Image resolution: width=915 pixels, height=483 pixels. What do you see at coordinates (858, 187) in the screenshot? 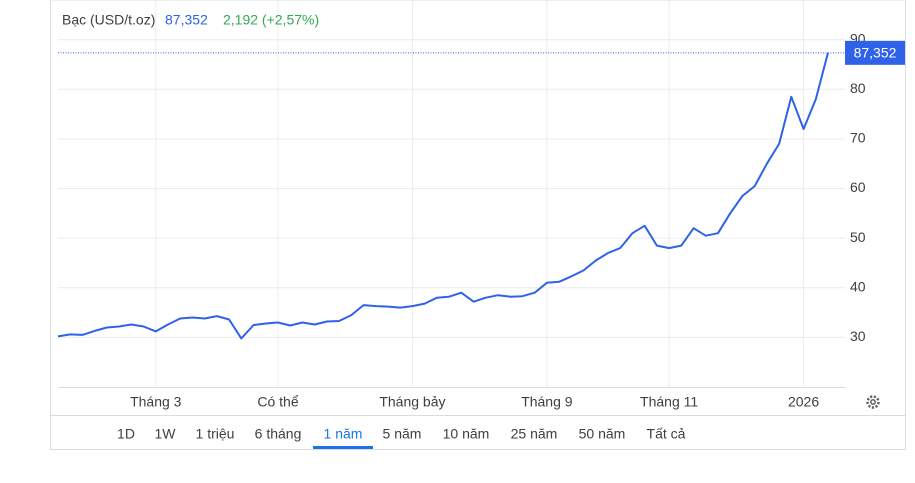
I see `y-tick-label: 60` at bounding box center [858, 187].